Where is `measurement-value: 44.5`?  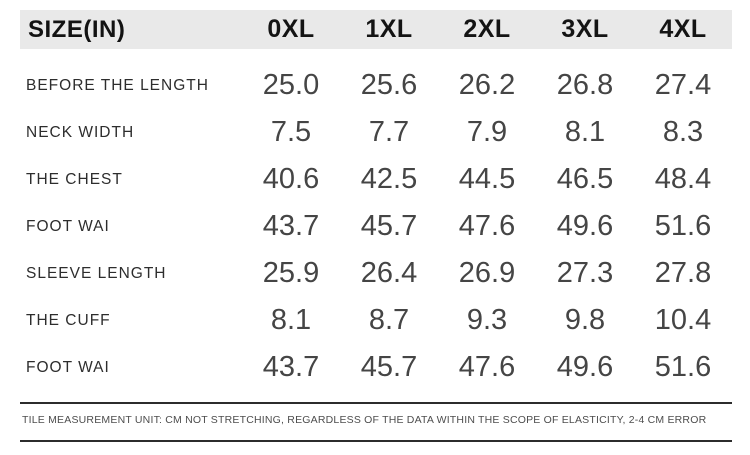 measurement-value: 44.5 is located at coordinates (487, 179).